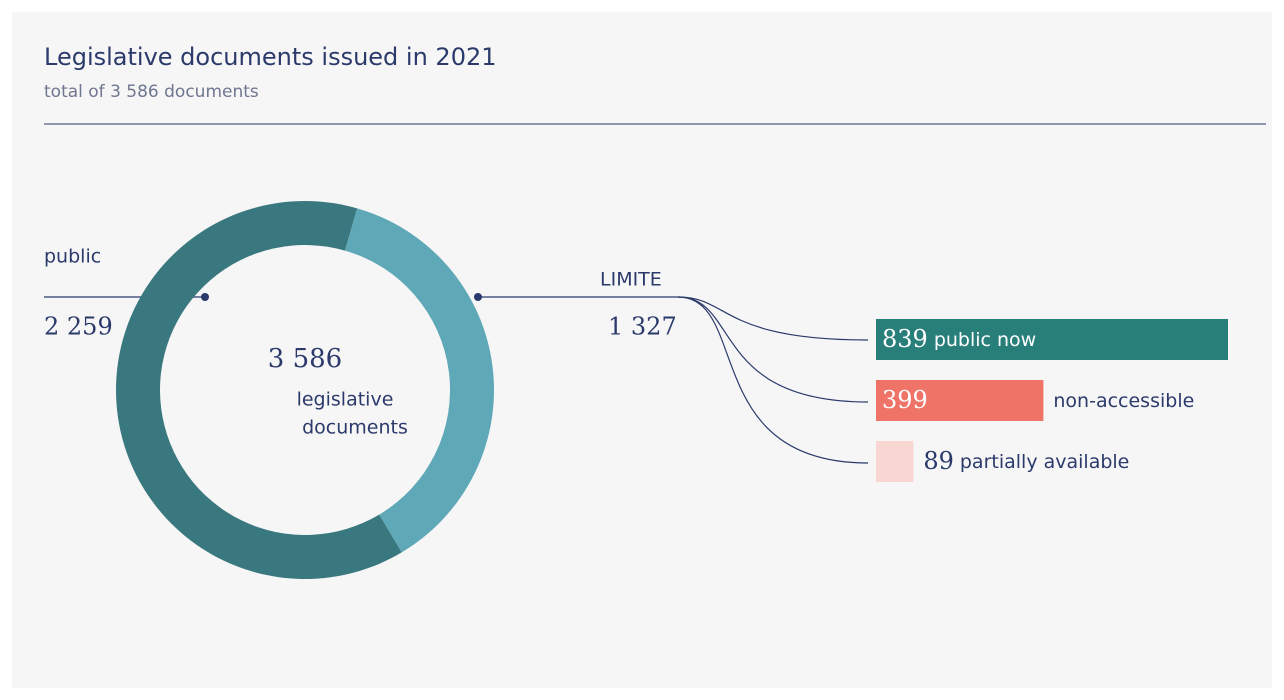  What do you see at coordinates (631, 280) in the screenshot?
I see `category-label: LIMITE` at bounding box center [631, 280].